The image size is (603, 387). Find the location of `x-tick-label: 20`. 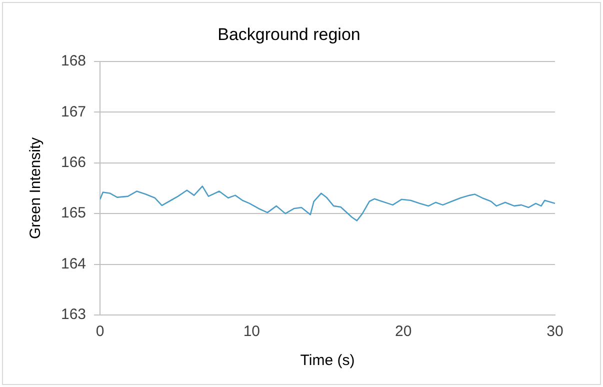

x-tick-label: 20 is located at coordinates (403, 331).